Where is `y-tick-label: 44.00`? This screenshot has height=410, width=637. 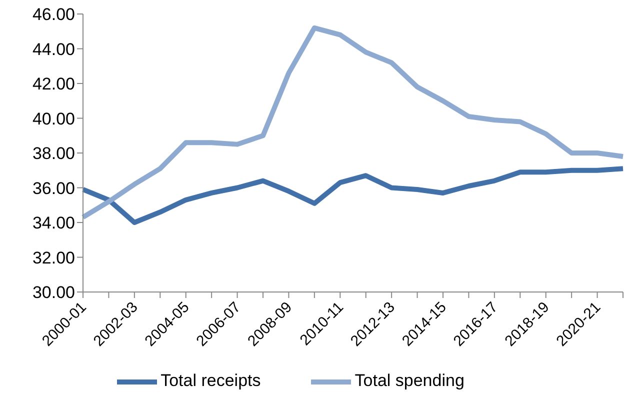
y-tick-label: 44.00 is located at coordinates (53, 49).